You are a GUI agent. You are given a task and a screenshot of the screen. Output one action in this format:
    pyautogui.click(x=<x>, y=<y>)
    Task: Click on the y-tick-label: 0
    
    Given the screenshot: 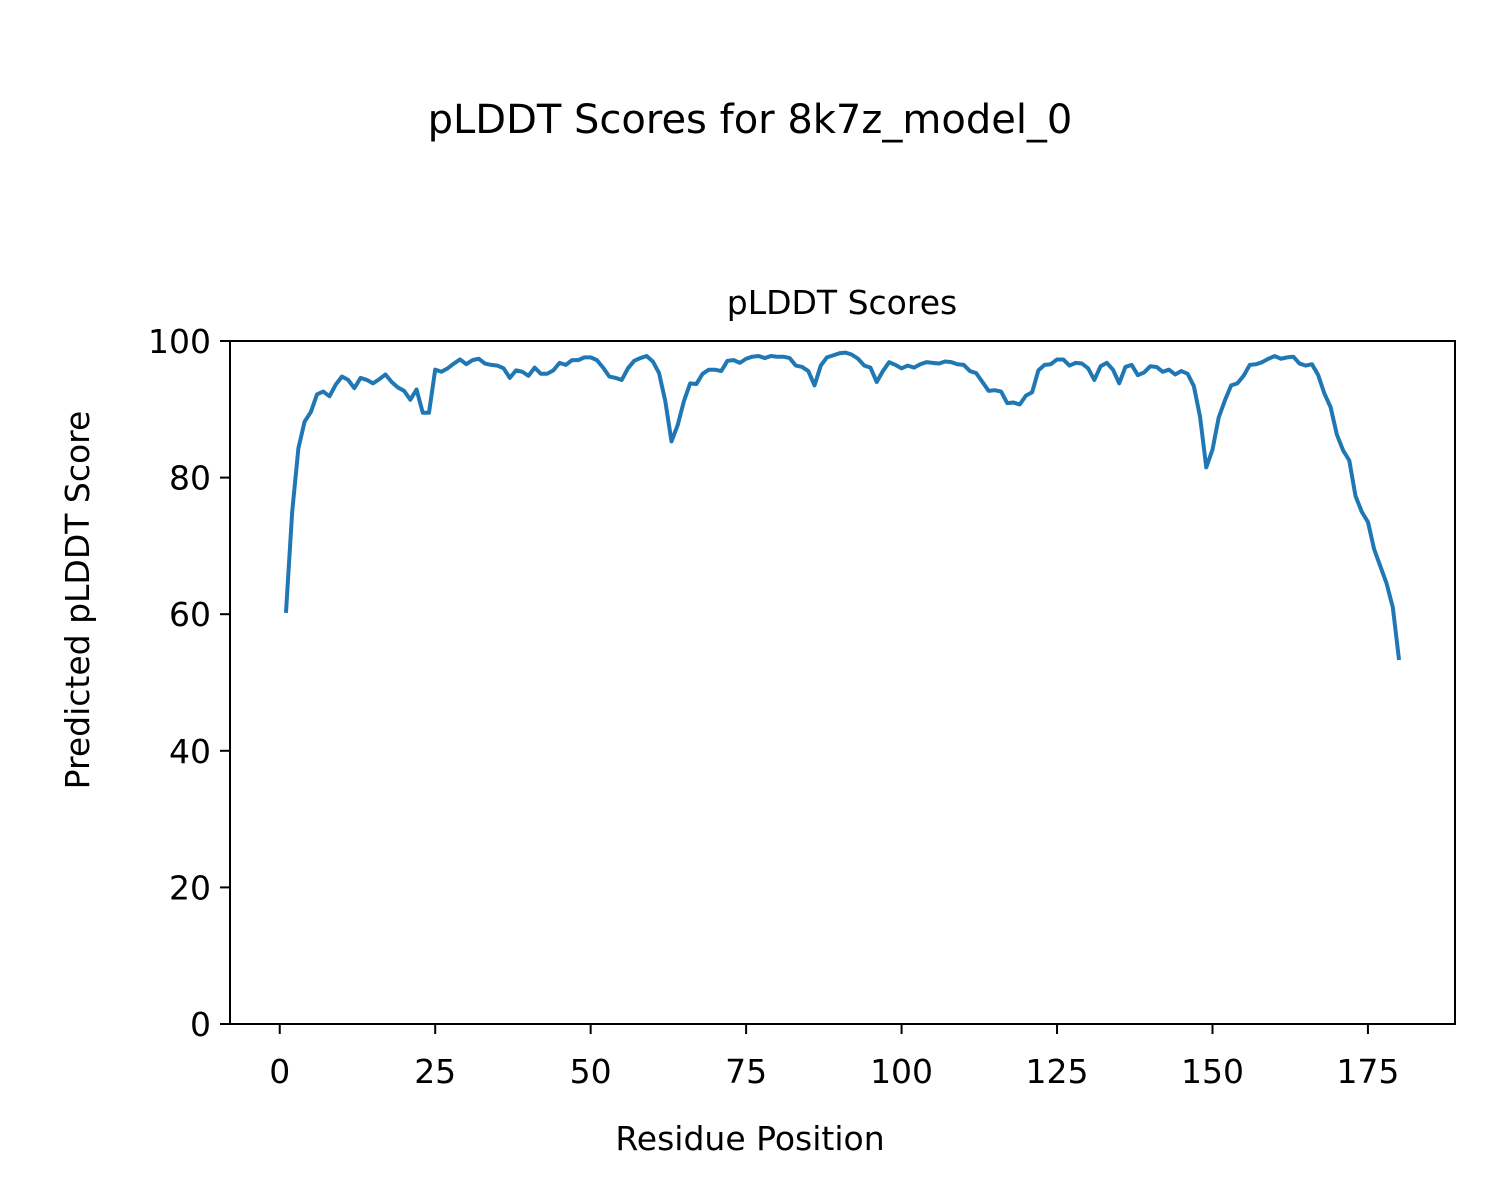 What is the action you would take?
    pyautogui.click(x=200, y=1024)
    